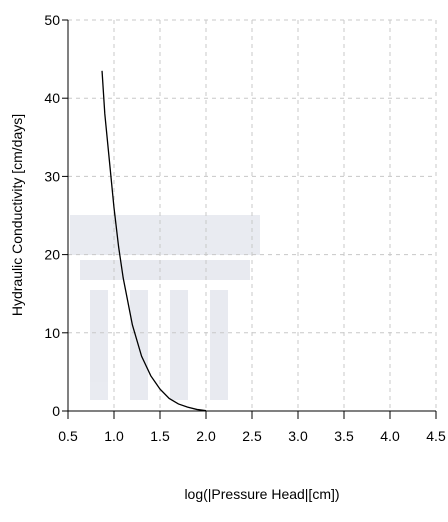 This screenshot has height=522, width=448. Describe the element at coordinates (206, 436) in the screenshot. I see `x-tick-label: 2.0` at that location.